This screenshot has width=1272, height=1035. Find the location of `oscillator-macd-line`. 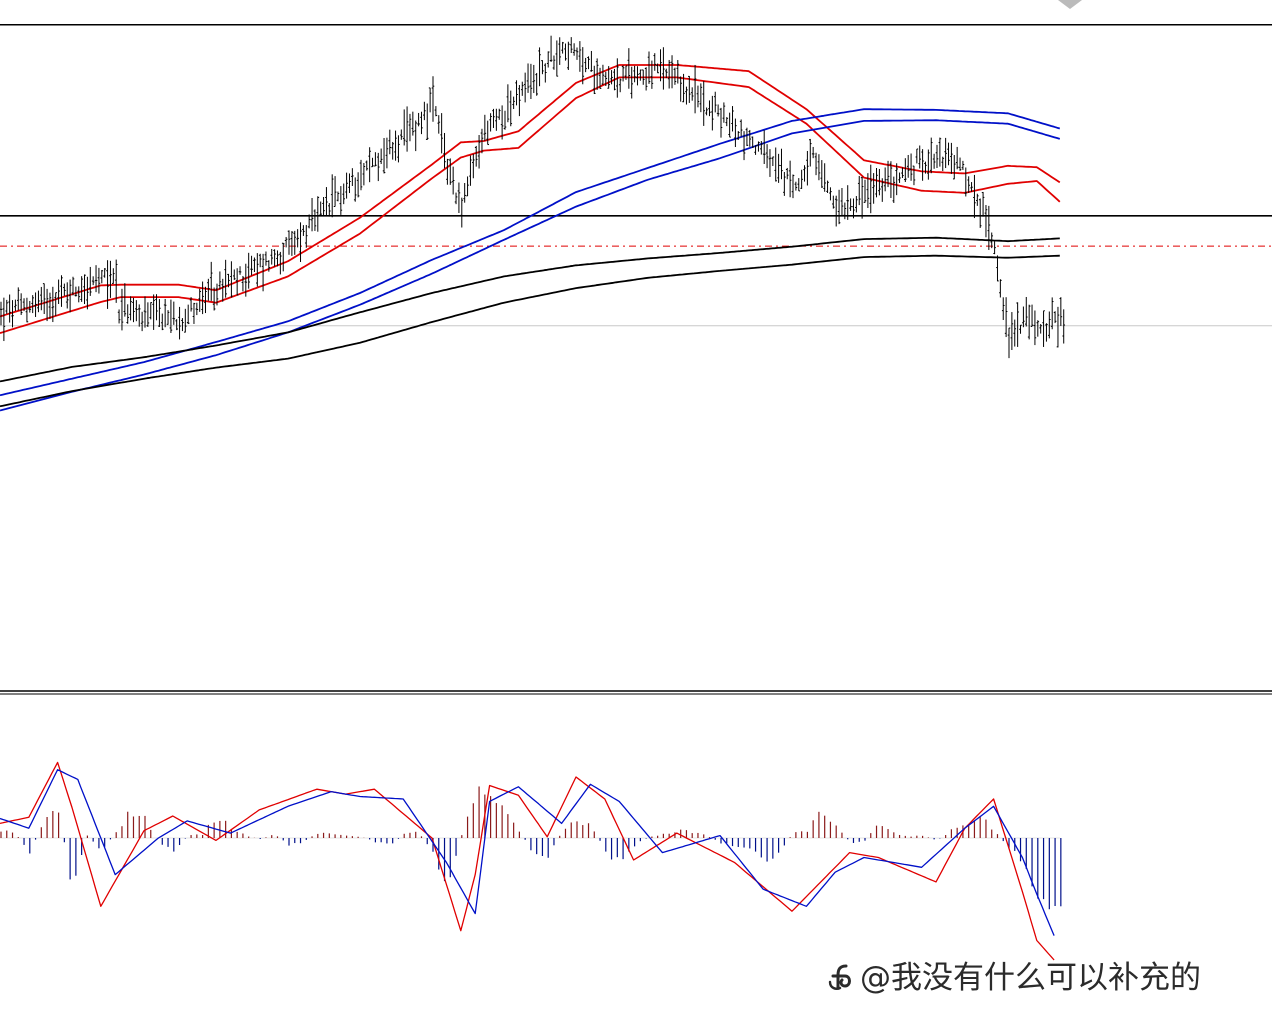

oscillator-macd-line is located at coordinates (527, 852).